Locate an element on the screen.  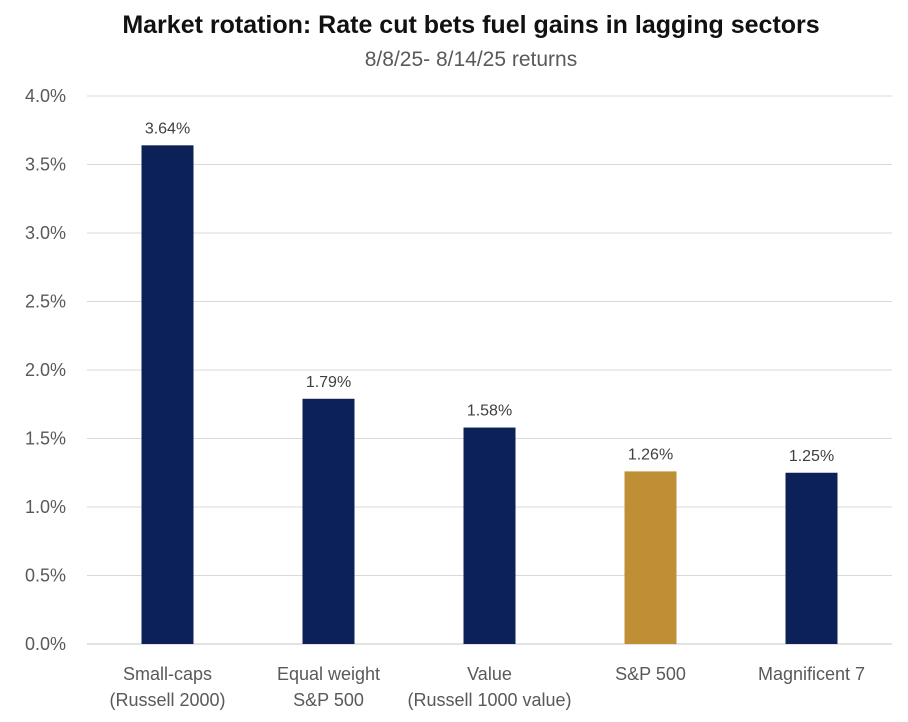
data-label: 1.79% is located at coordinates (328, 382).